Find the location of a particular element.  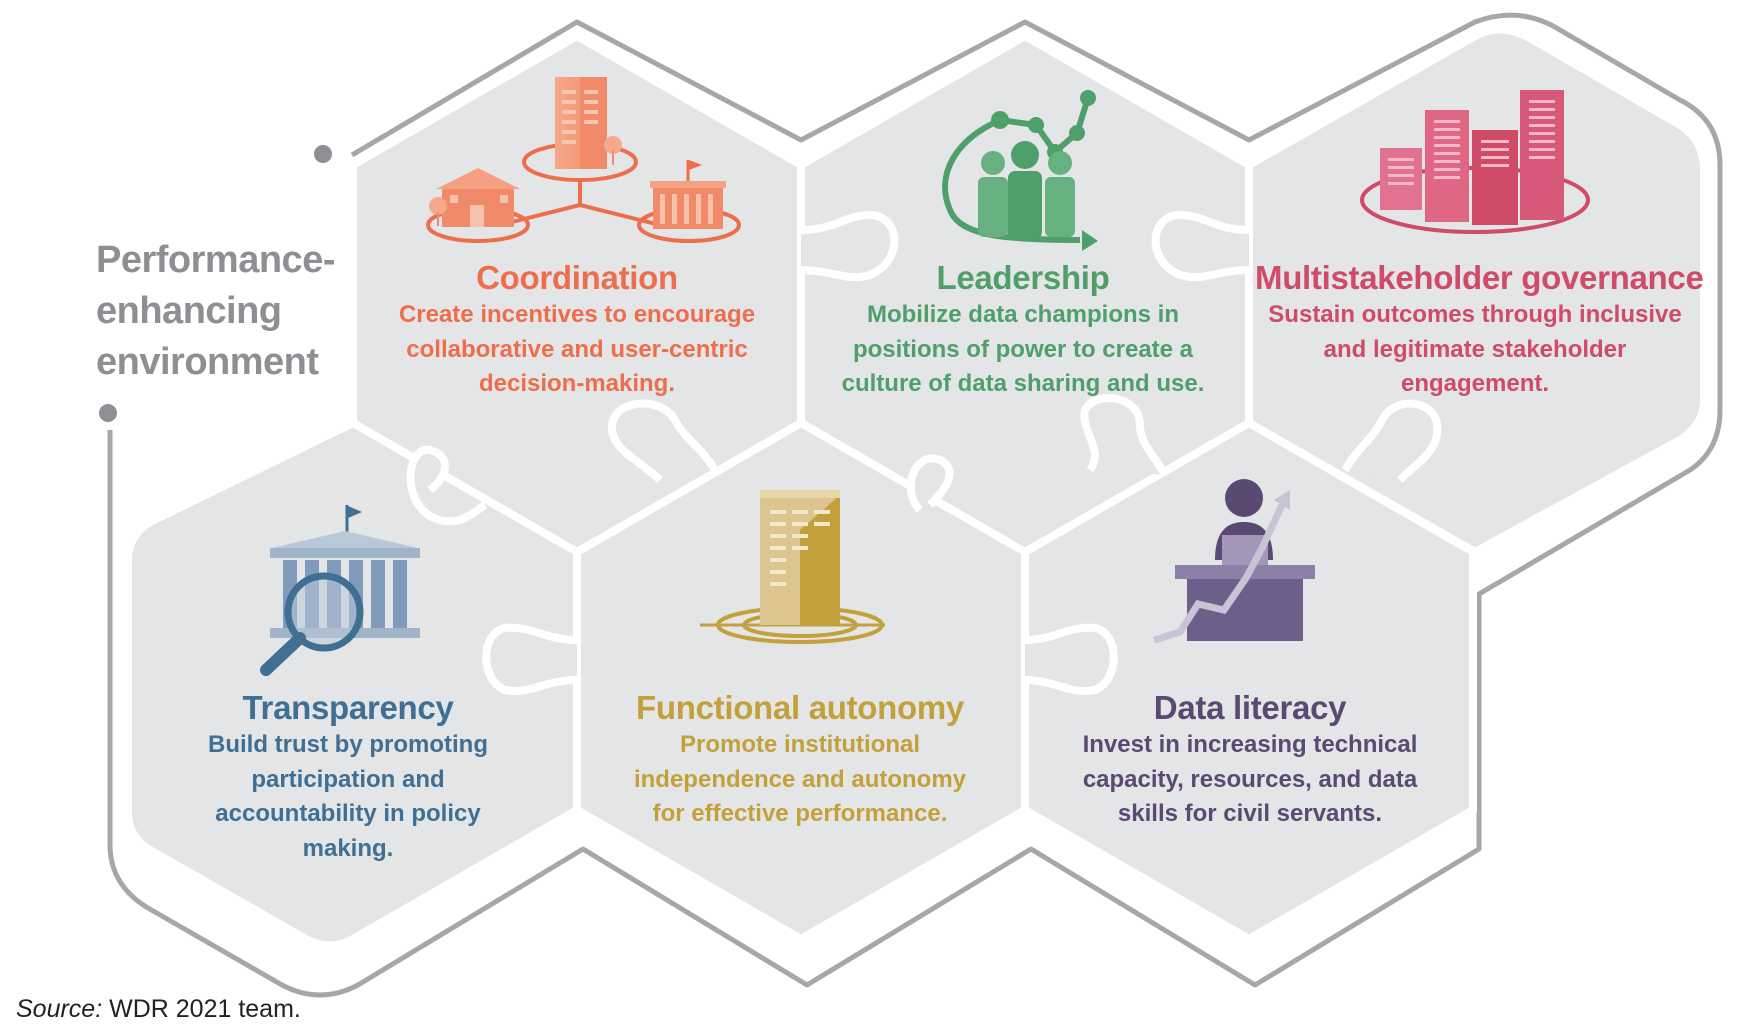

description-line: Sustain outcomes through inclusive is located at coordinates (1475, 314).